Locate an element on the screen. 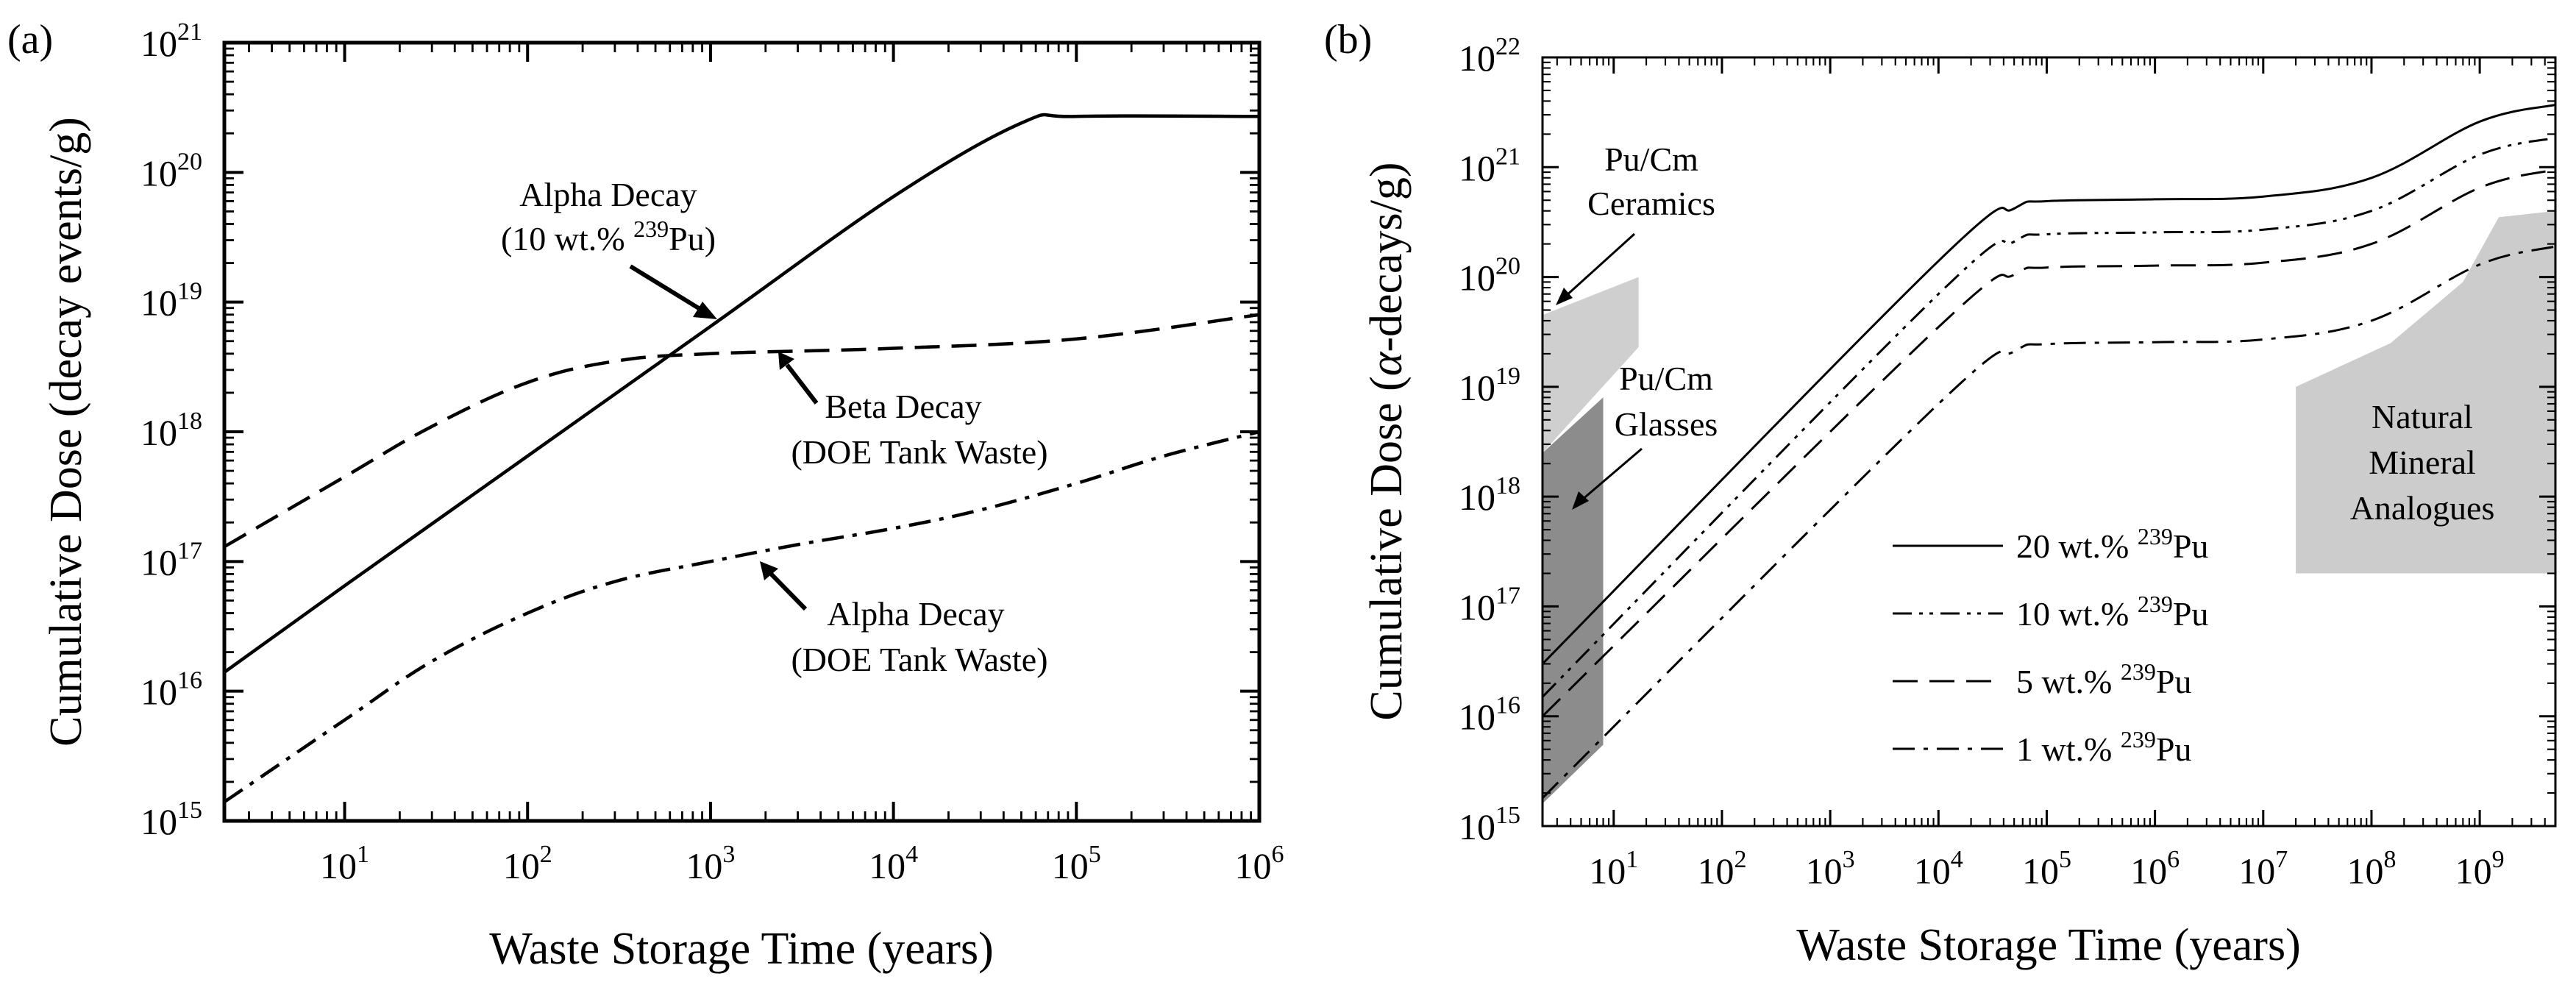 The image size is (2576, 982). legend-label-2: 5 wt.% 239Pu is located at coordinates (2103, 679).